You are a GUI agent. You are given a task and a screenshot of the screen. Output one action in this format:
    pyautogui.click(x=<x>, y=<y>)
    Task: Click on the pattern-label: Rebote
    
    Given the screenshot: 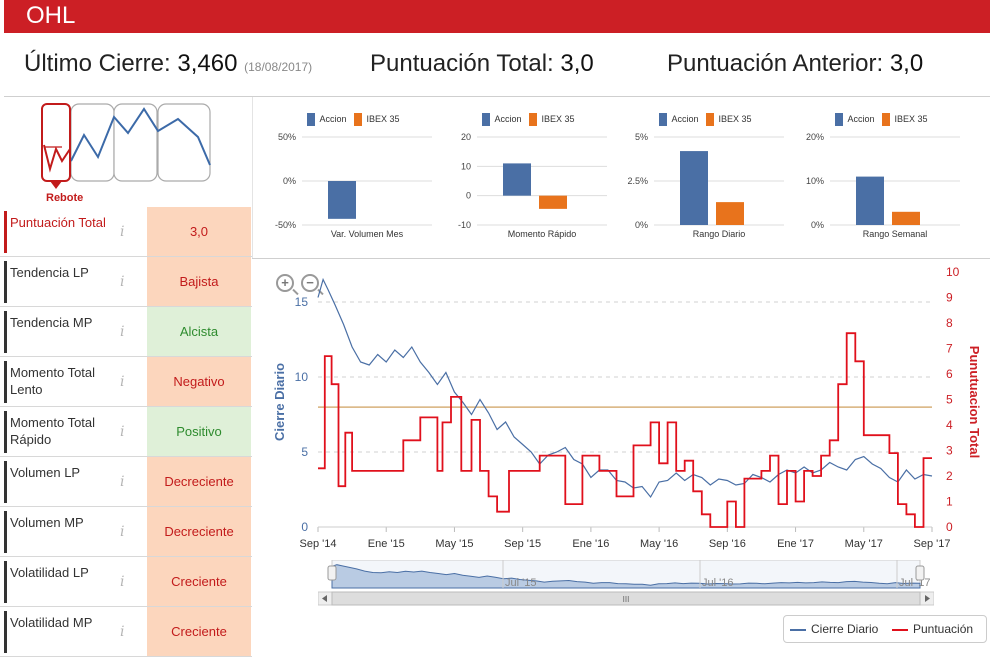 What is the action you would take?
    pyautogui.click(x=64, y=198)
    